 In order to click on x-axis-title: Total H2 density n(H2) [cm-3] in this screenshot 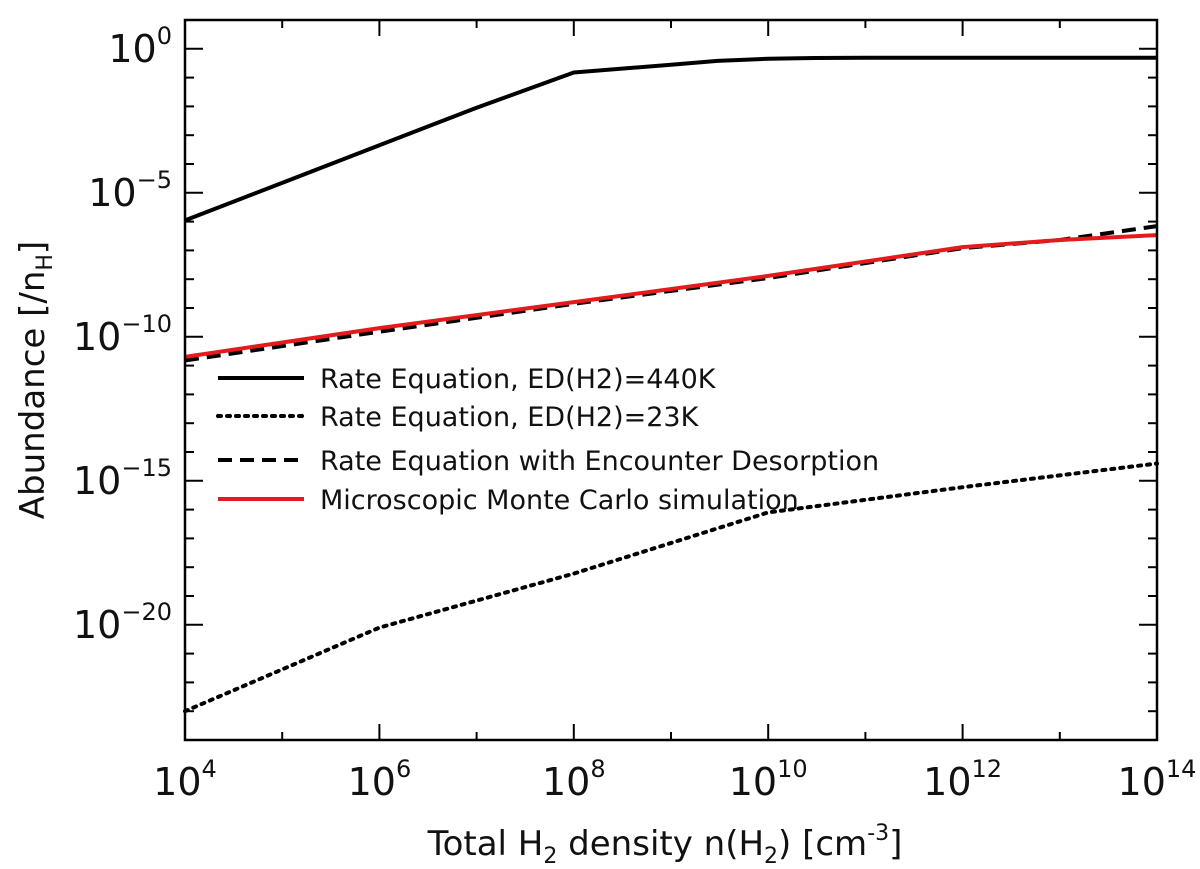, I will do `click(665, 845)`.